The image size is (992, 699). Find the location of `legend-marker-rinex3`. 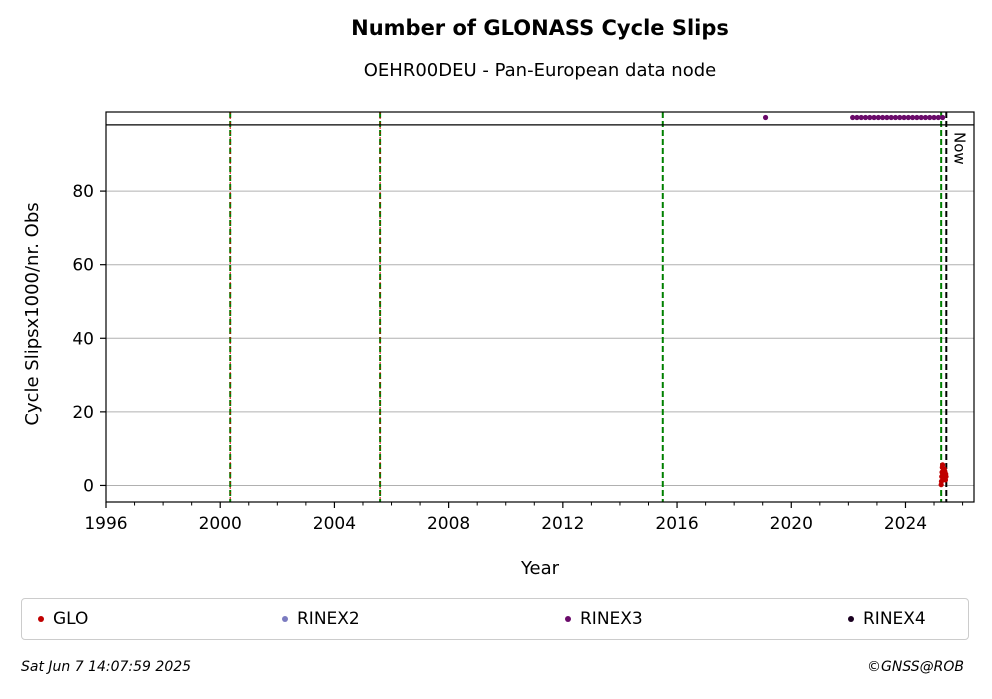

legend-marker-rinex3 is located at coordinates (568, 619).